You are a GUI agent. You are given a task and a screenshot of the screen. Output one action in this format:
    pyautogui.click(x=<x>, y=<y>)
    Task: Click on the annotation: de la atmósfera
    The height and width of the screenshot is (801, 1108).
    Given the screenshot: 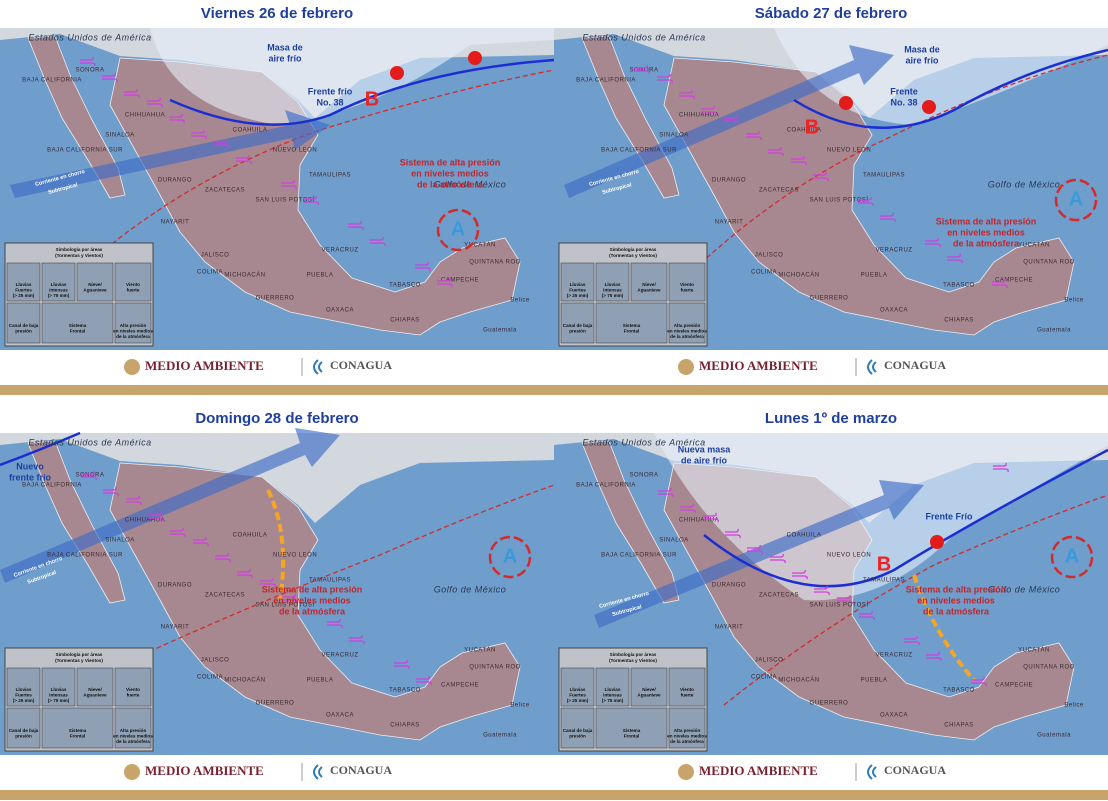 What is the action you would take?
    pyautogui.click(x=986, y=243)
    